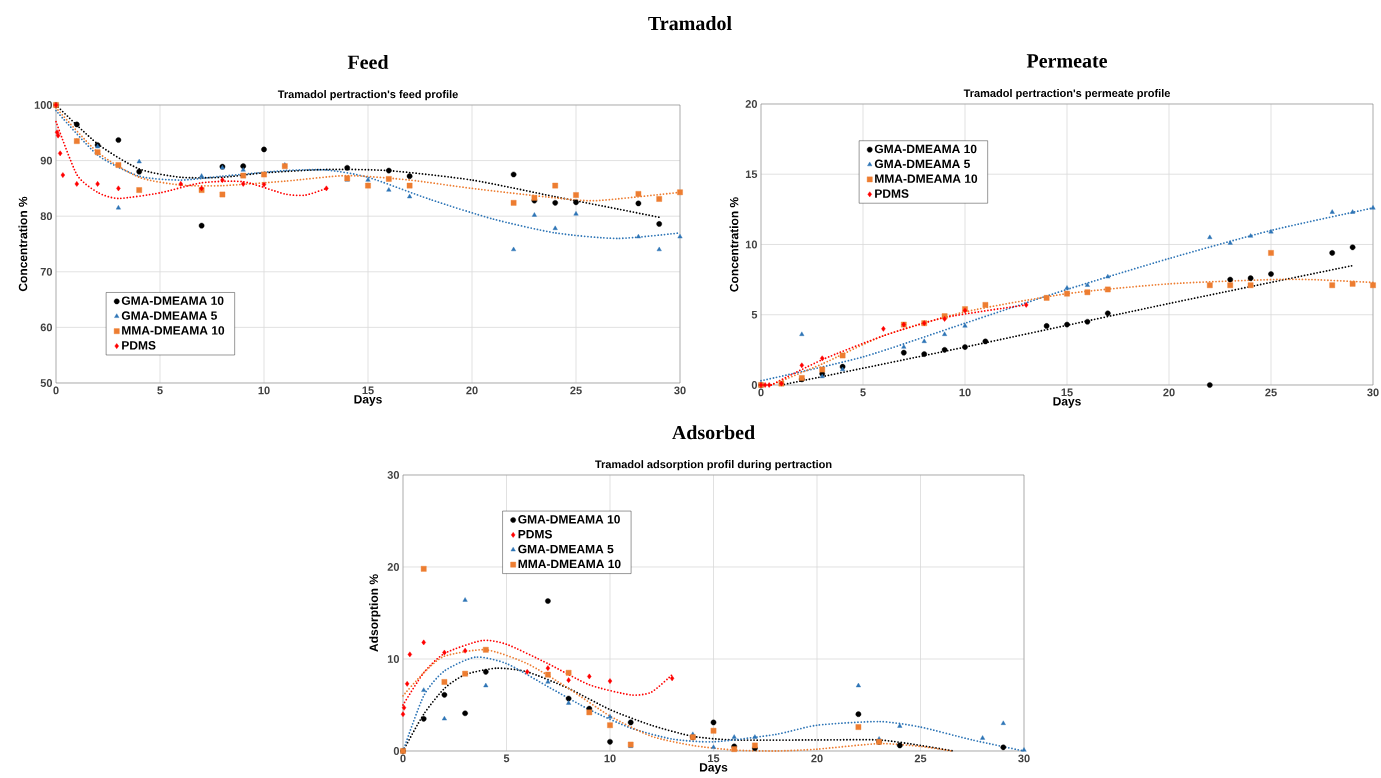 This screenshot has width=1381, height=778. I want to click on y-tick-label: 90, so click(46, 160).